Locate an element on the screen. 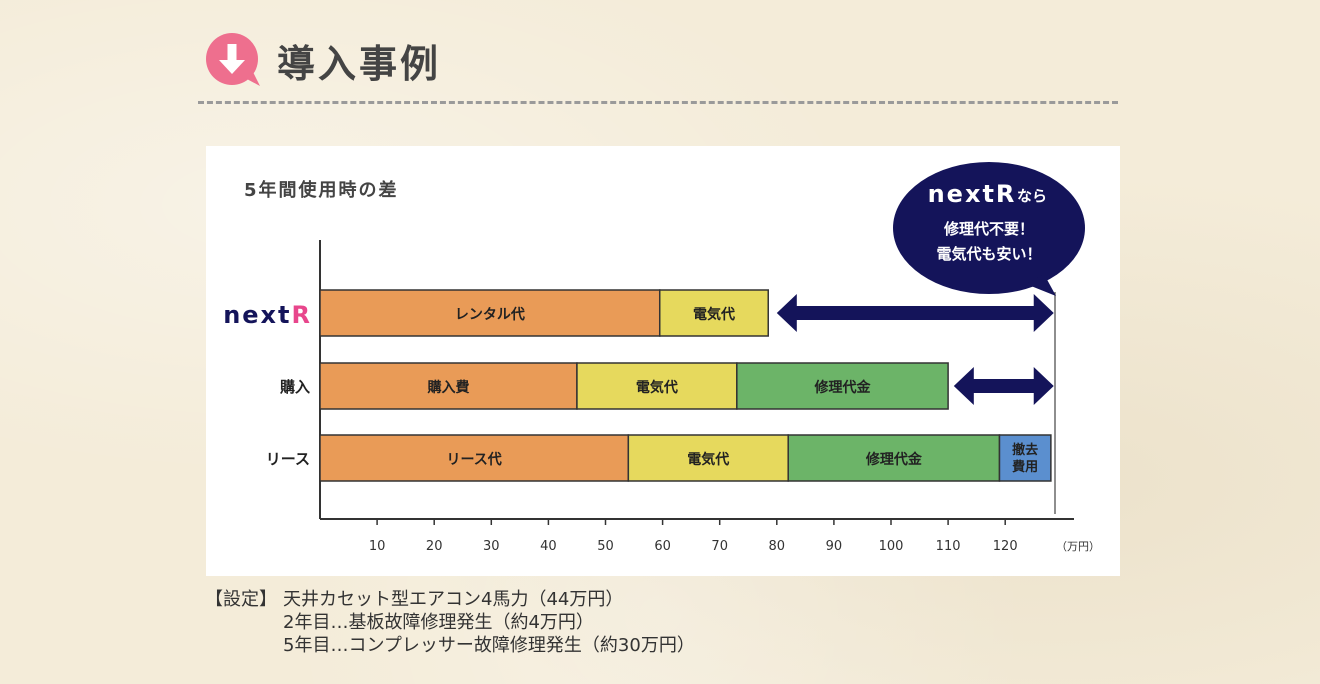  x-tick-label: 100 is located at coordinates (891, 546).